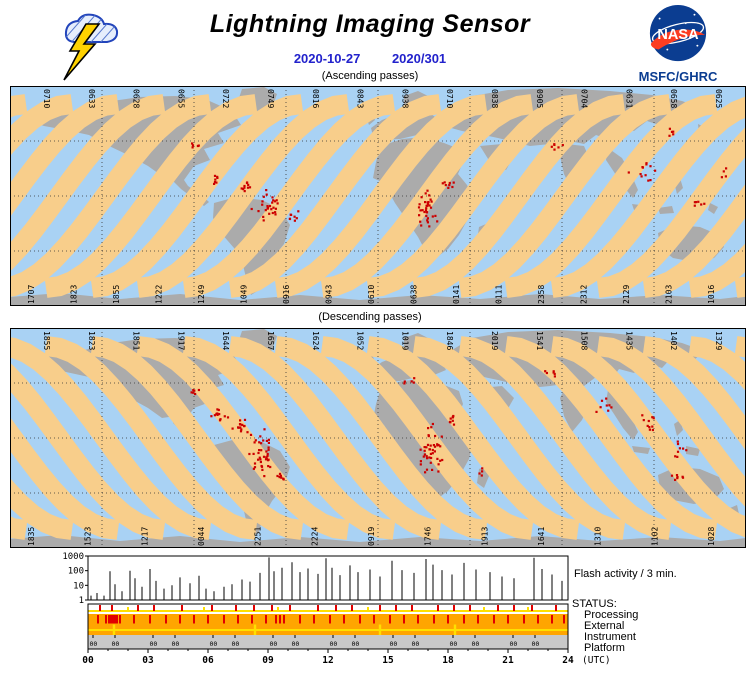  What do you see at coordinates (404, 98) in the screenshot?
I see `orbit-time-label-top: 0938` at bounding box center [404, 98].